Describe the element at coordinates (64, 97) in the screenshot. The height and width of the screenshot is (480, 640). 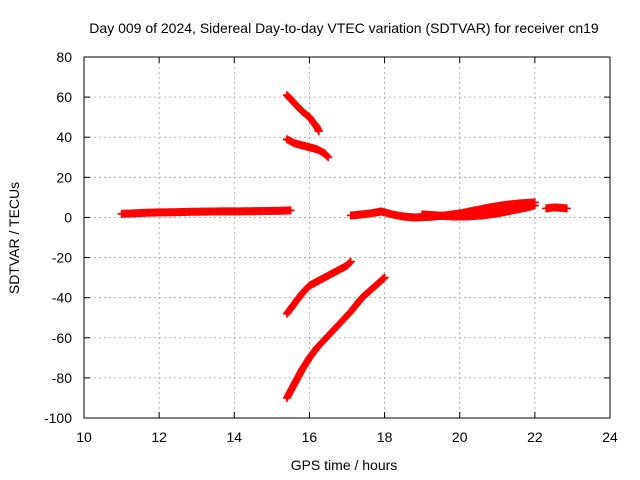
I see `y-tick-label: 60` at that location.